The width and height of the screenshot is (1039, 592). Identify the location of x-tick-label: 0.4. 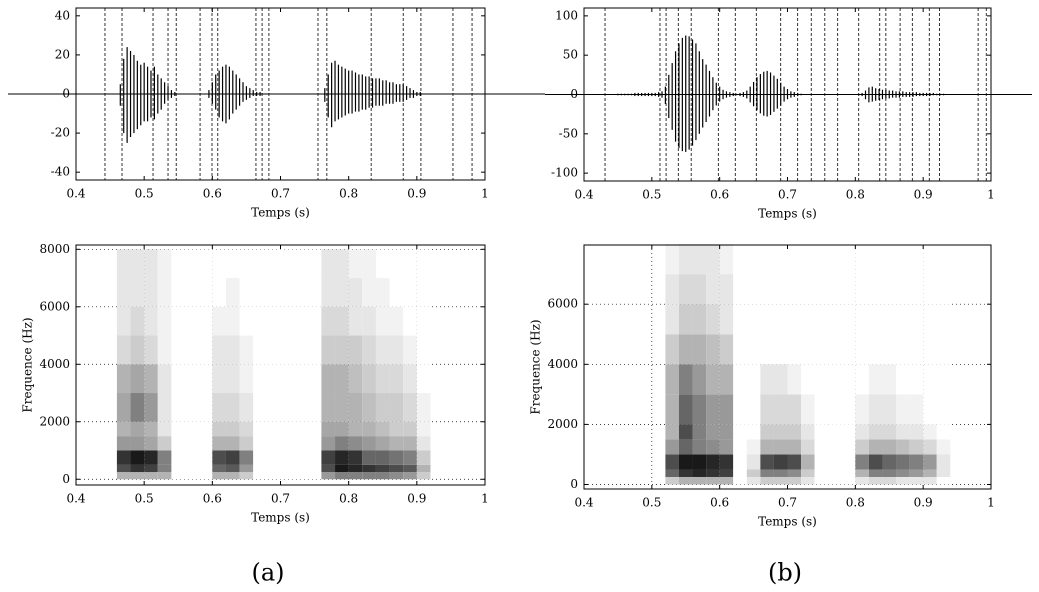
(75, 194).